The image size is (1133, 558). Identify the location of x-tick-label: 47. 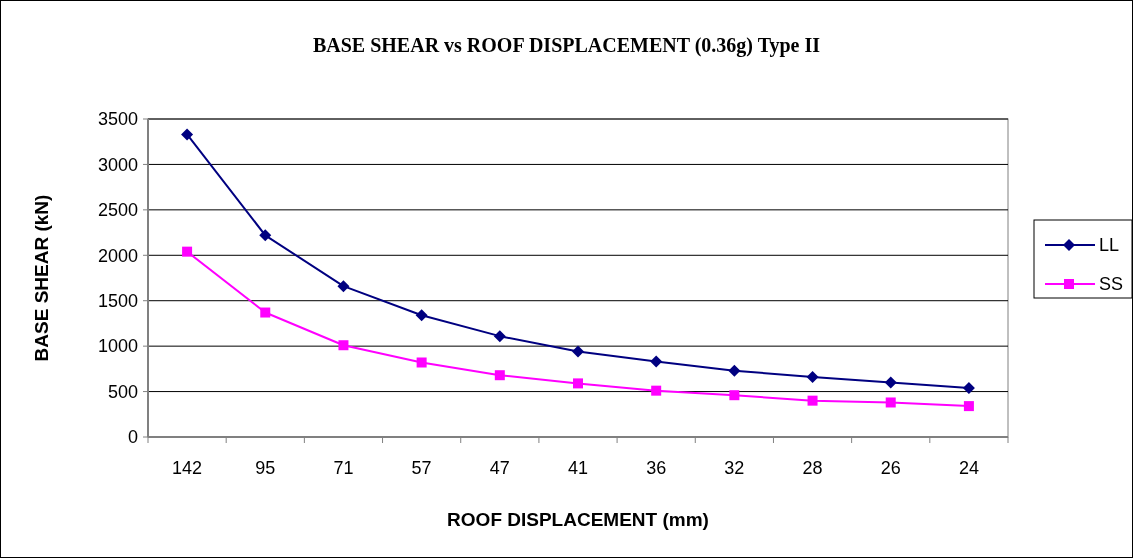
(499, 468).